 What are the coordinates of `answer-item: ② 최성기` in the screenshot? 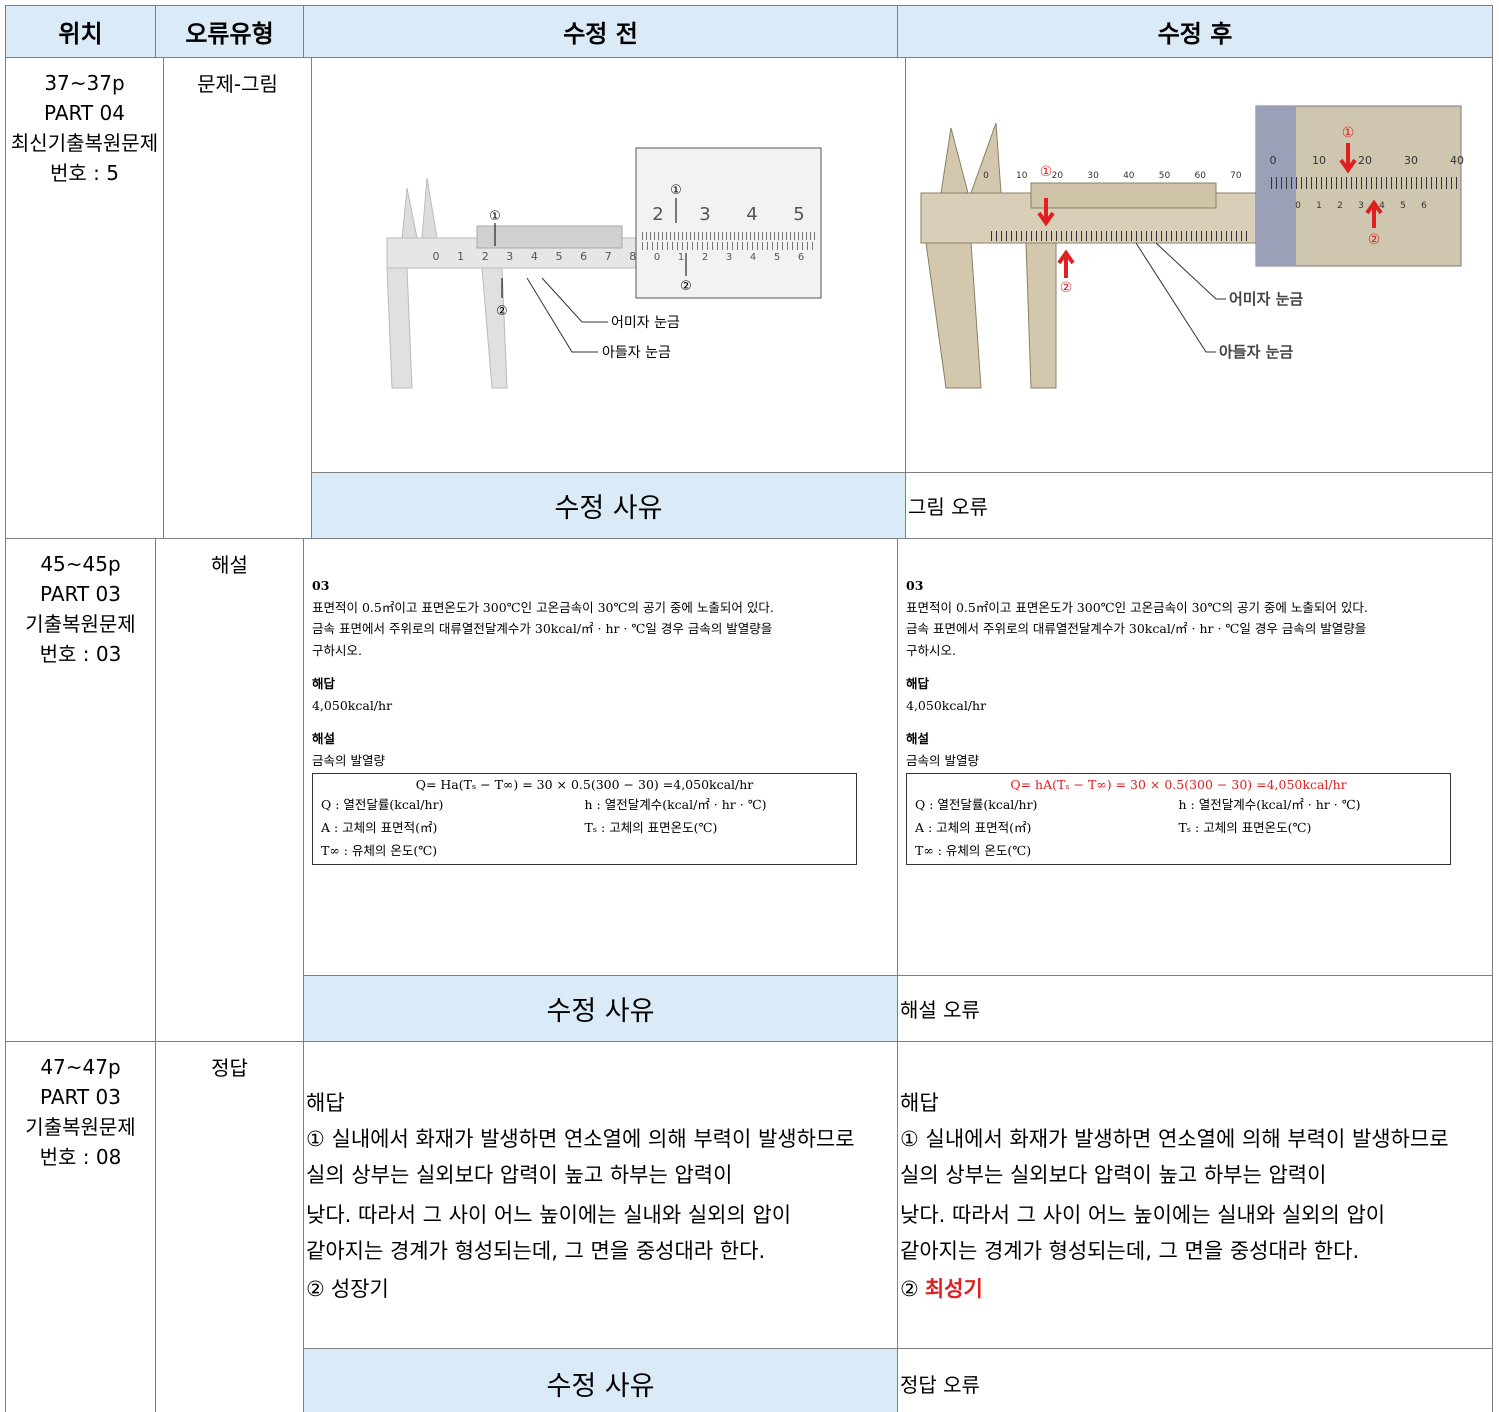 It's located at (1196, 1289).